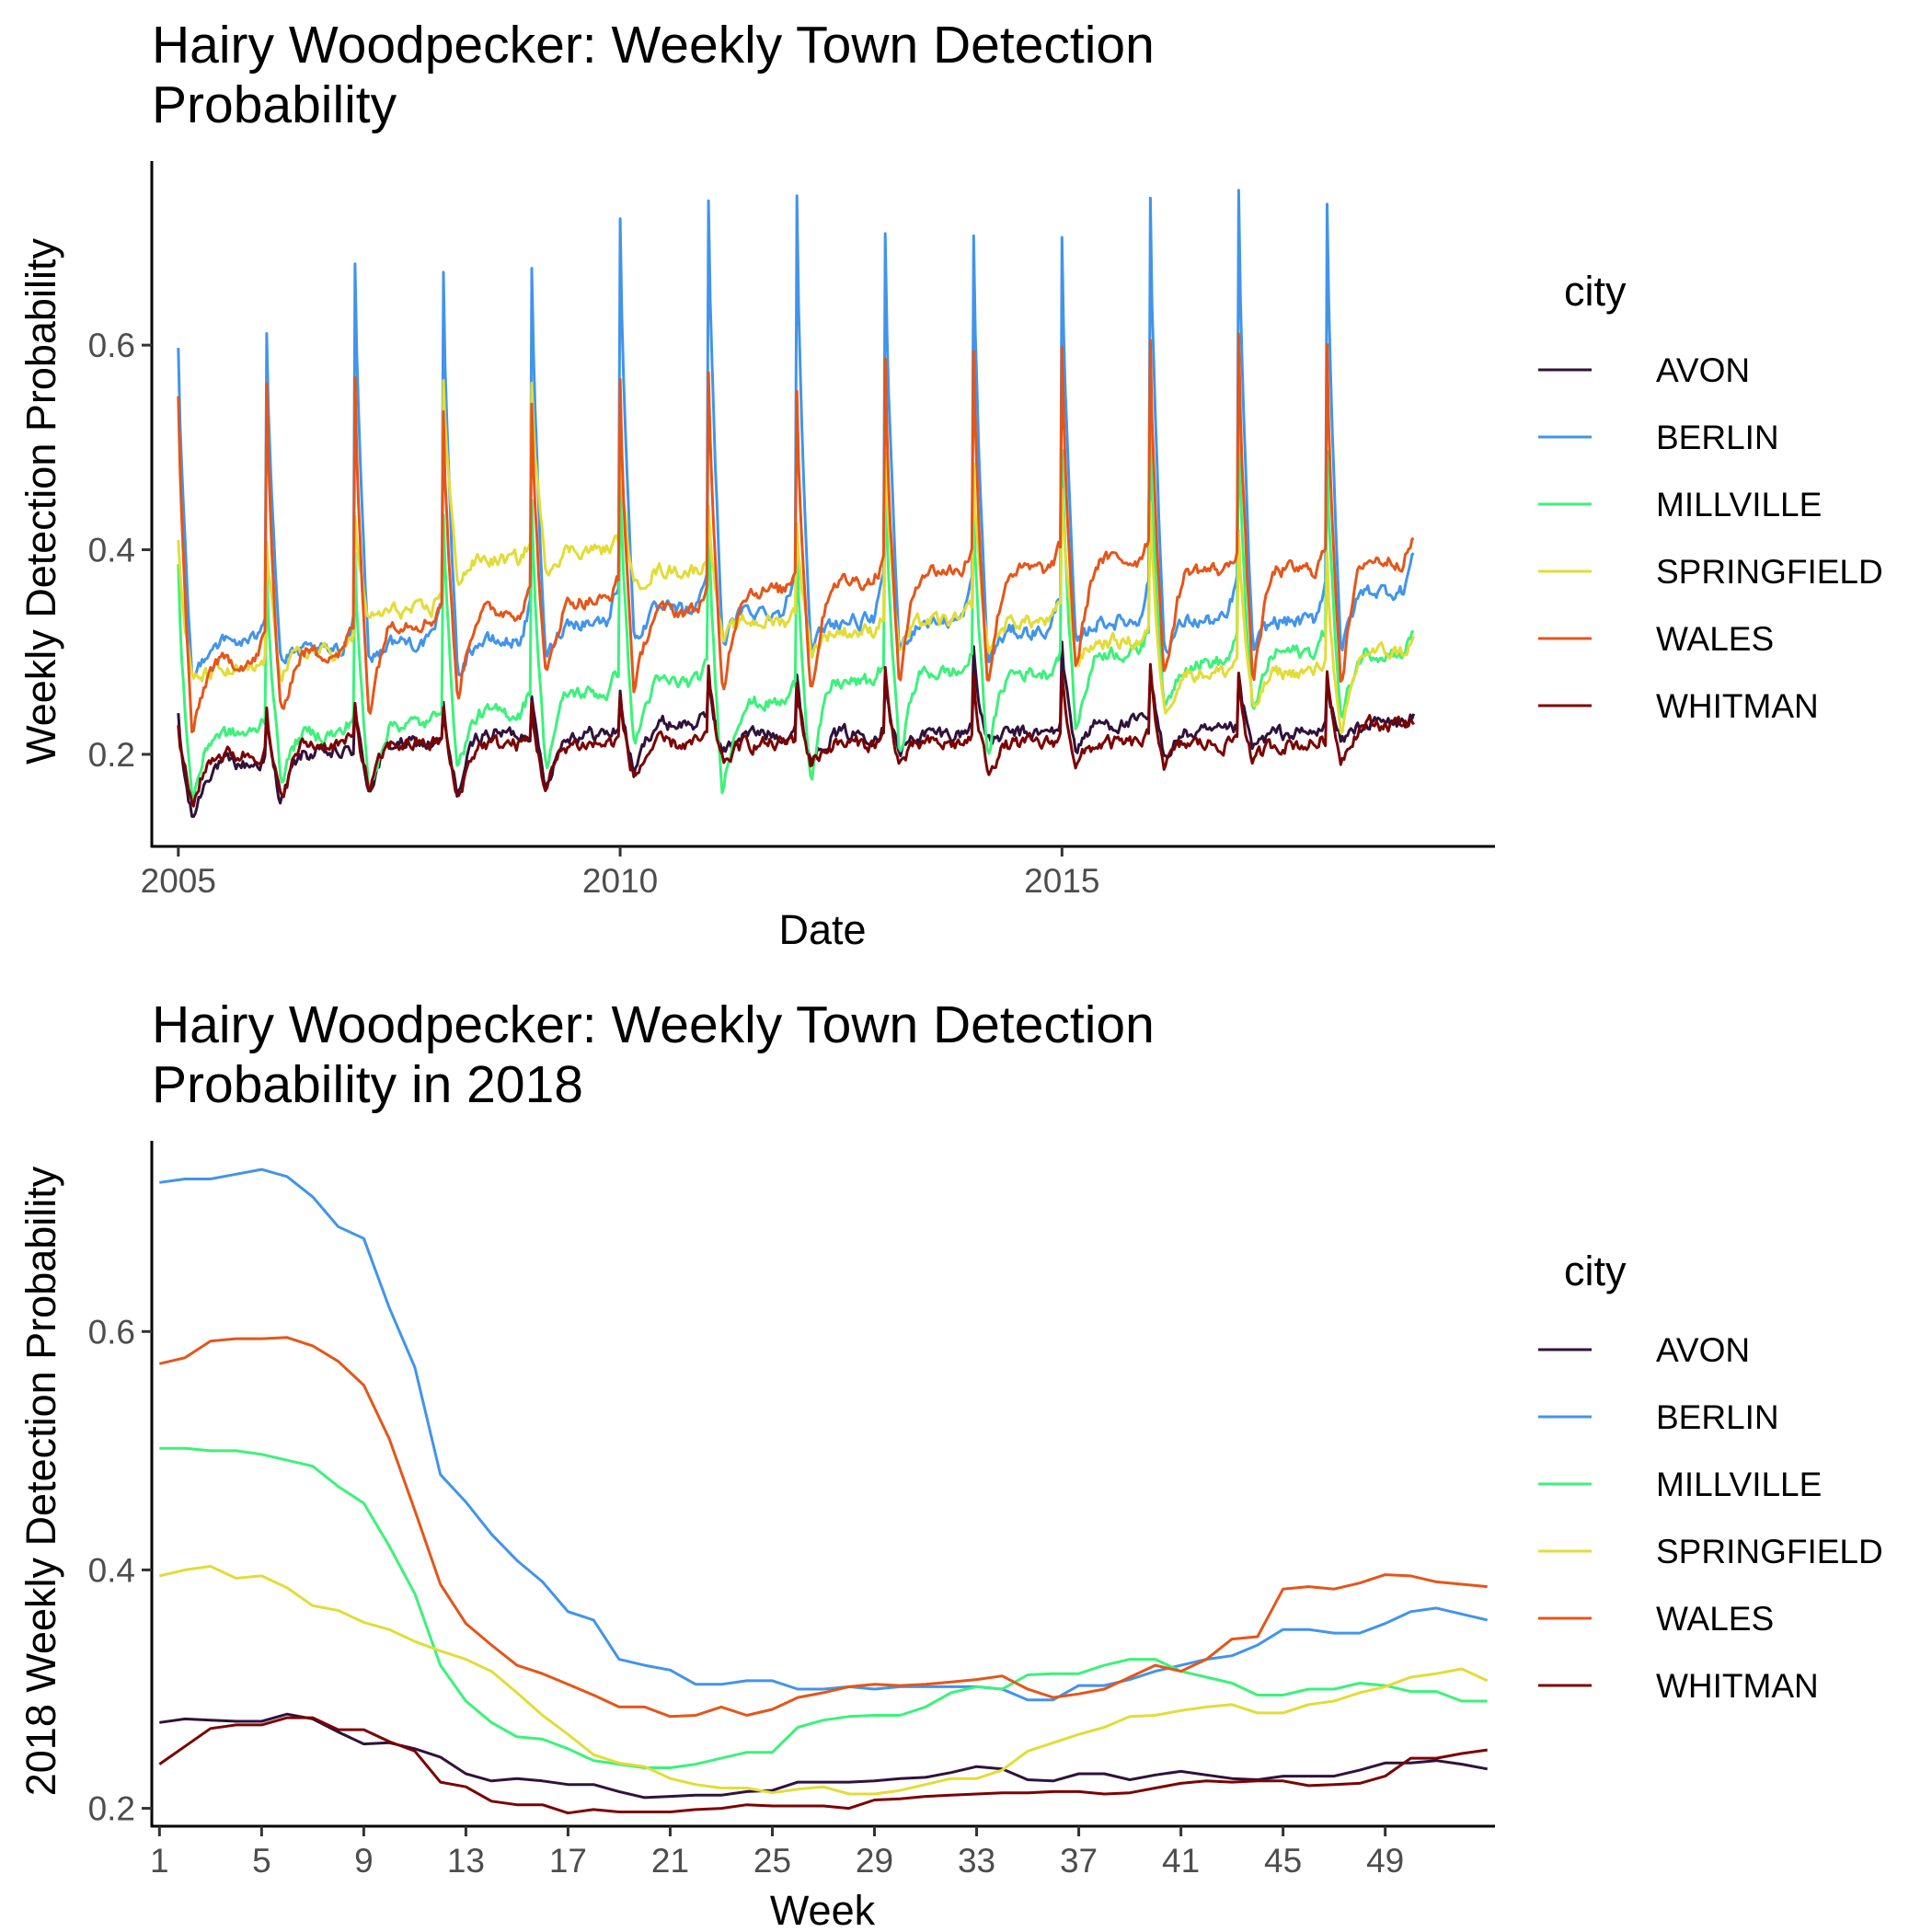  What do you see at coordinates (670, 1861) in the screenshot?
I see `x-tick-label: 21` at bounding box center [670, 1861].